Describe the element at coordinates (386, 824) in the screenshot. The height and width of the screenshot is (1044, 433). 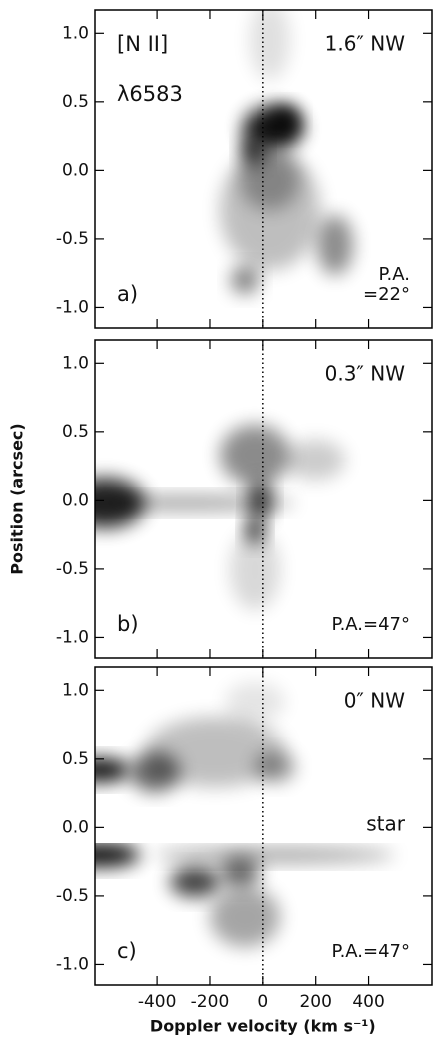
I see `annotation: star` at that location.